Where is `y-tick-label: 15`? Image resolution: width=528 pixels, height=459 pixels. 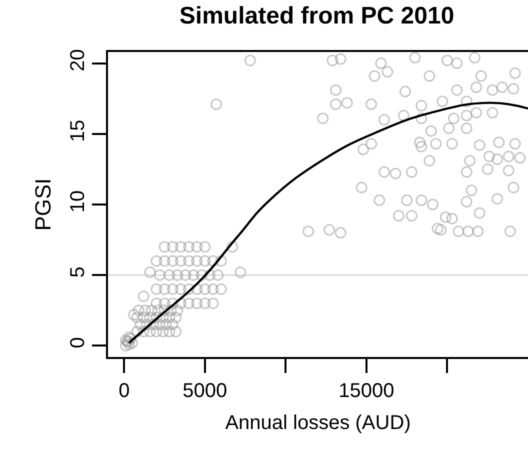 y-tick-label: 15 is located at coordinates (78, 131).